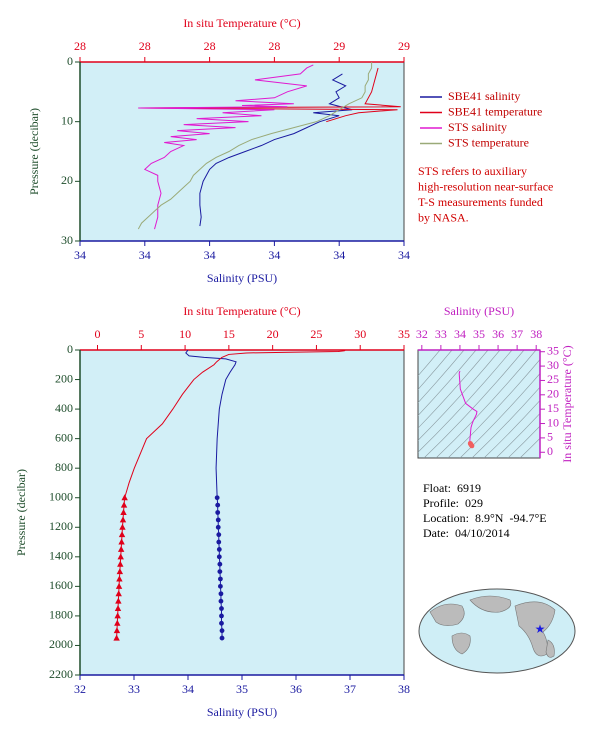 The height and width of the screenshot is (736, 601). Describe the element at coordinates (480, 202) in the screenshot. I see `note-line: T-S measurements funded` at that location.